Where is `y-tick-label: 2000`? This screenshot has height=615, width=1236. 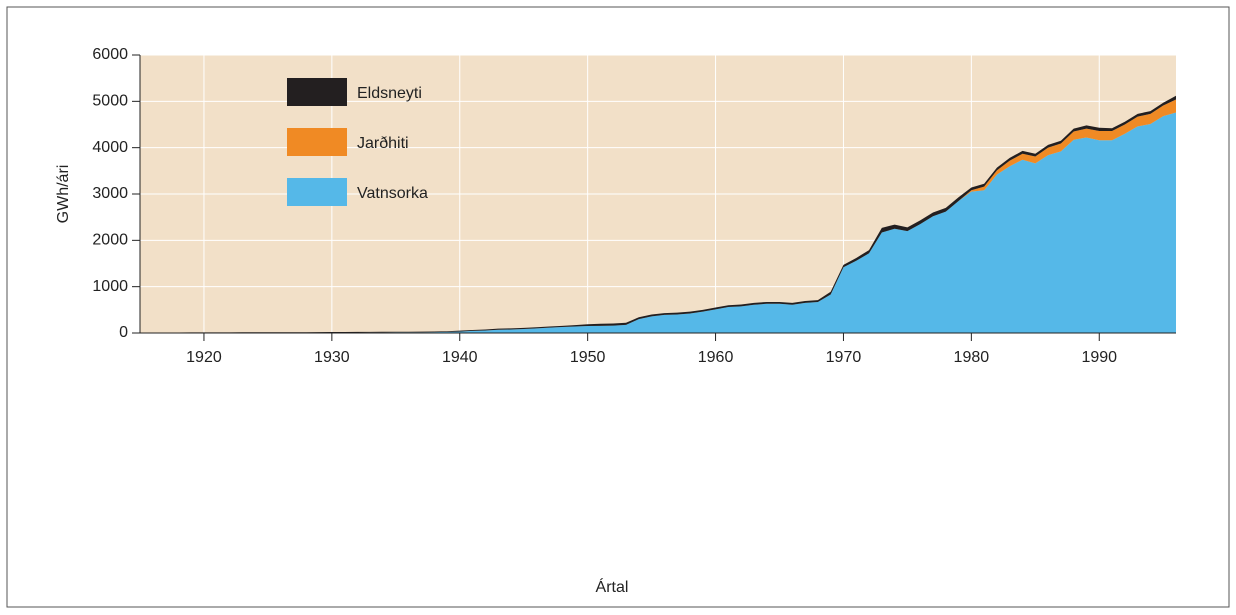
y-tick-label: 2000 is located at coordinates (110, 240).